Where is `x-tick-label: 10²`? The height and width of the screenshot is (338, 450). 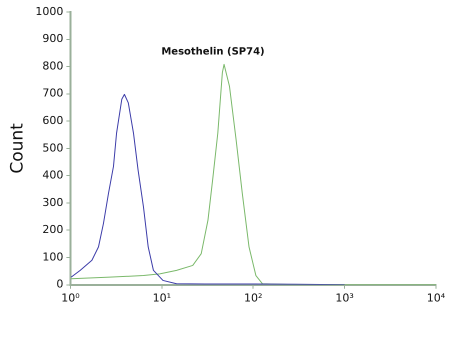 x-tick-label: 10² is located at coordinates (253, 297).